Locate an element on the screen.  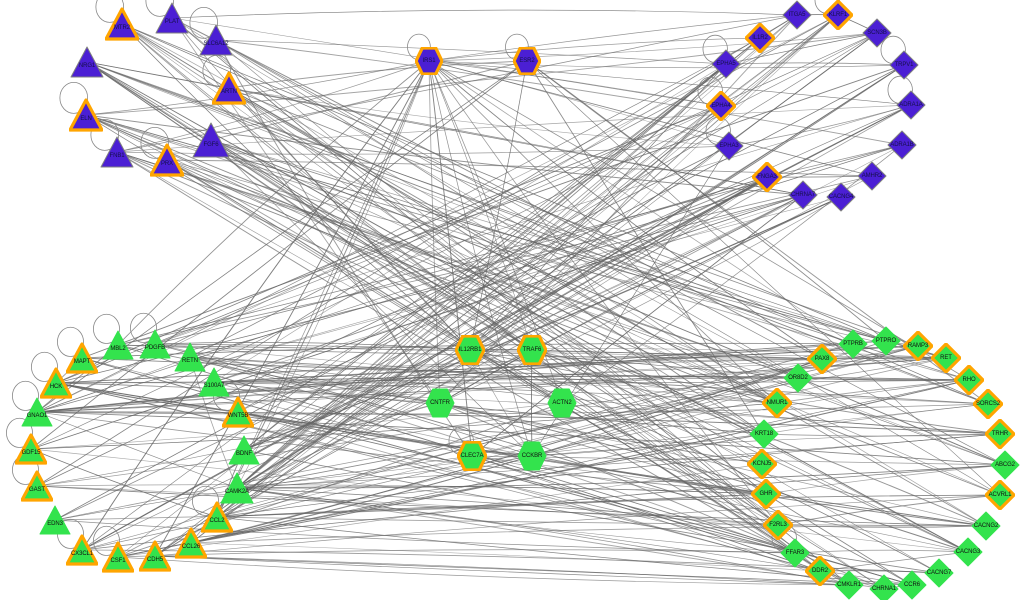
graph-node-ramp3: RAMP3 is located at coordinates (918, 346).